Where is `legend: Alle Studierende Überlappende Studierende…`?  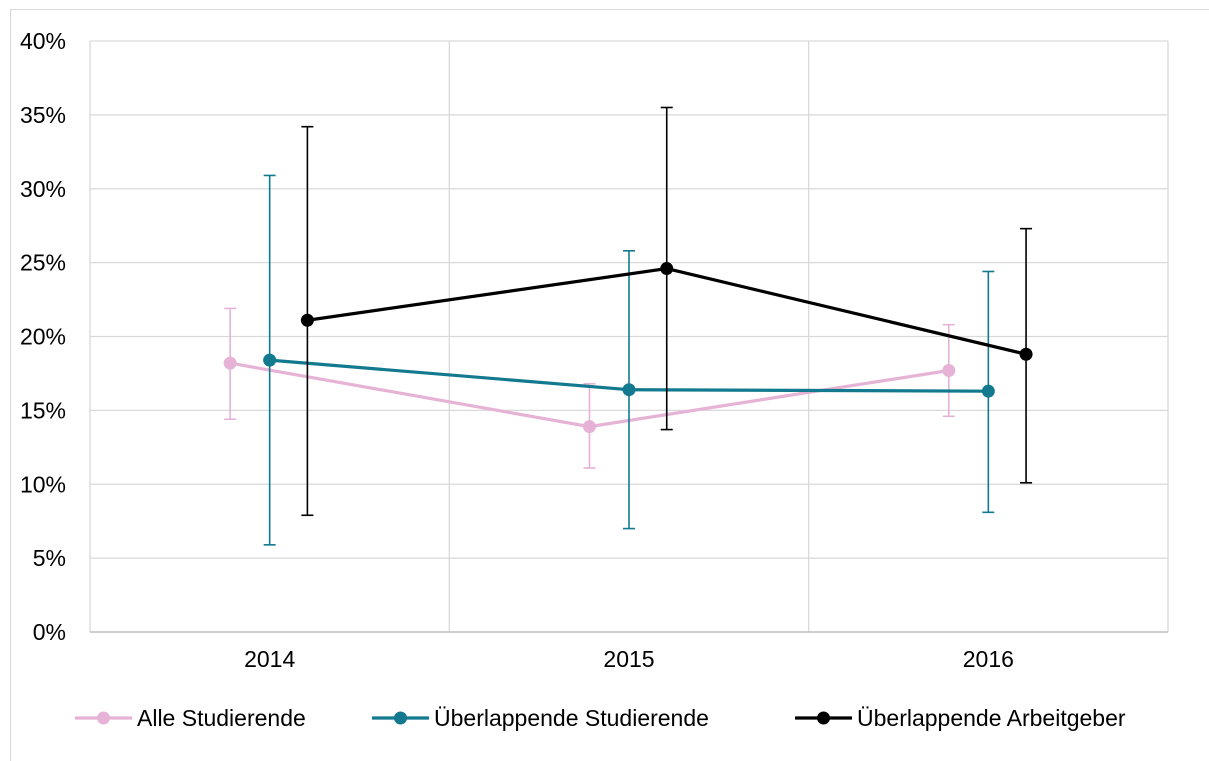
legend: Alle Studierende Überlappende Studierende… is located at coordinates (600, 718).